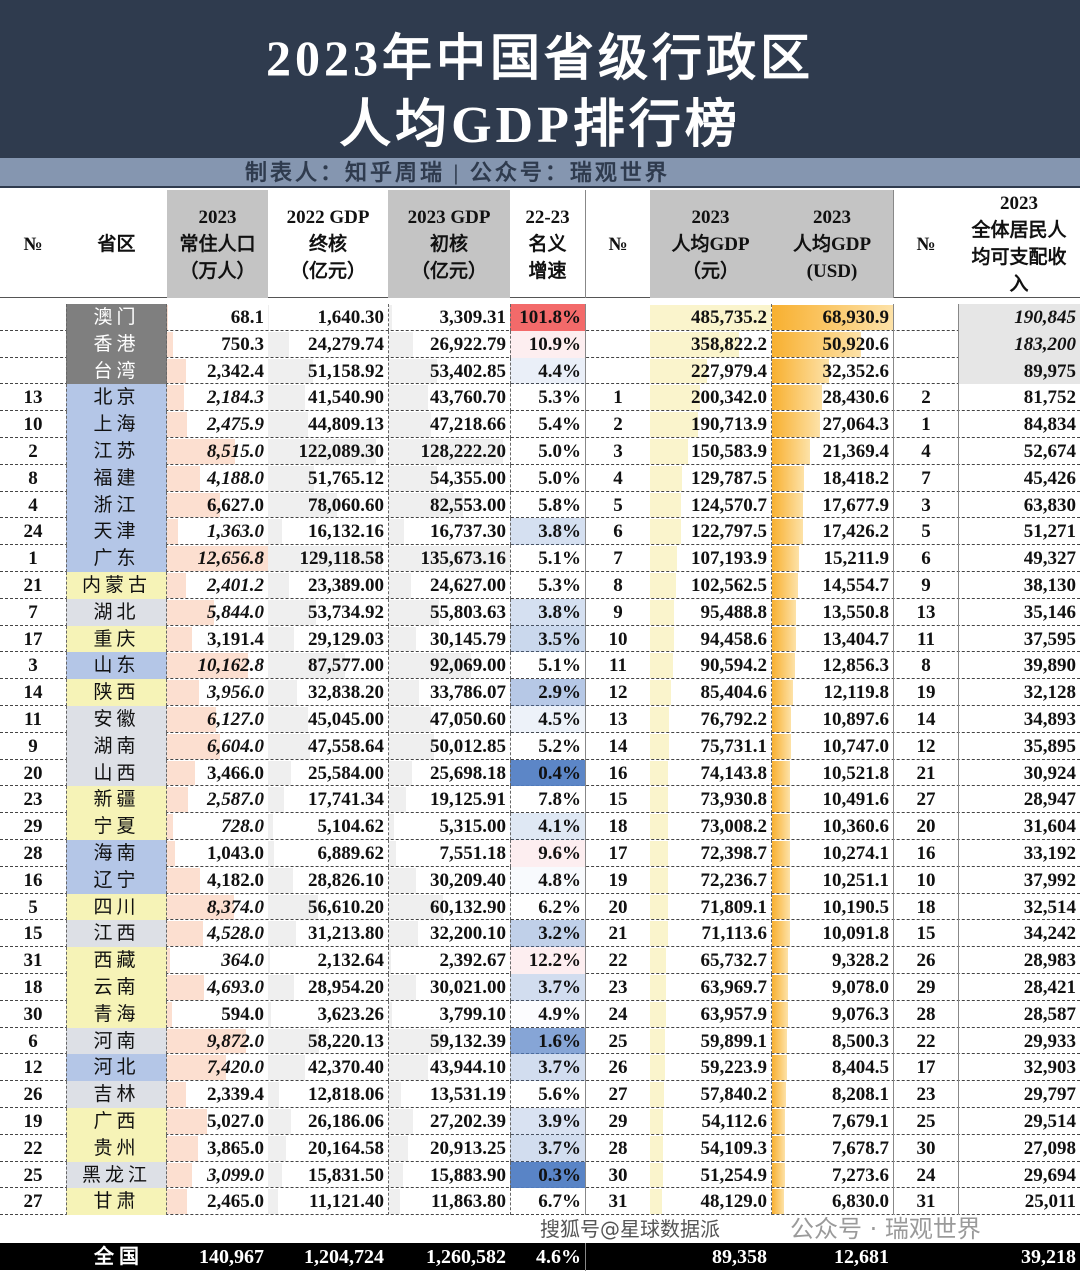 Image resolution: width=1080 pixels, height=1271 pixels. I want to click on income-rank-value: 28, so click(926, 1014).